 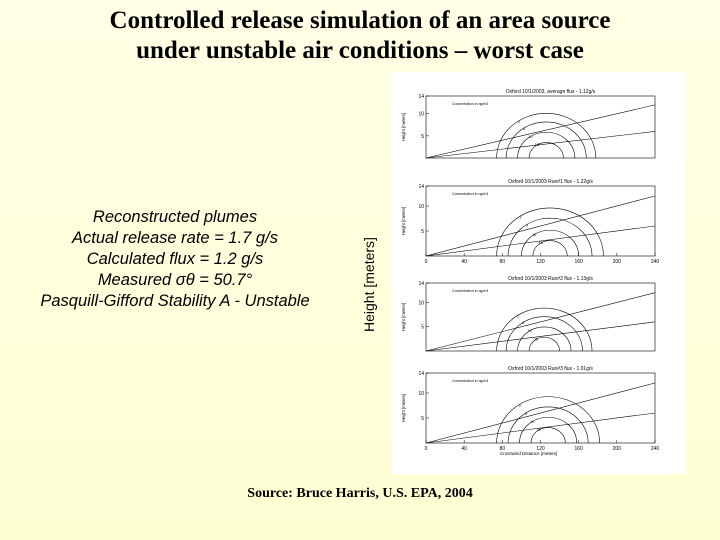 I want to click on chart-title: Oxford 10/1/2003 Run#2 flux - 1.13g/s, so click(x=550, y=279).